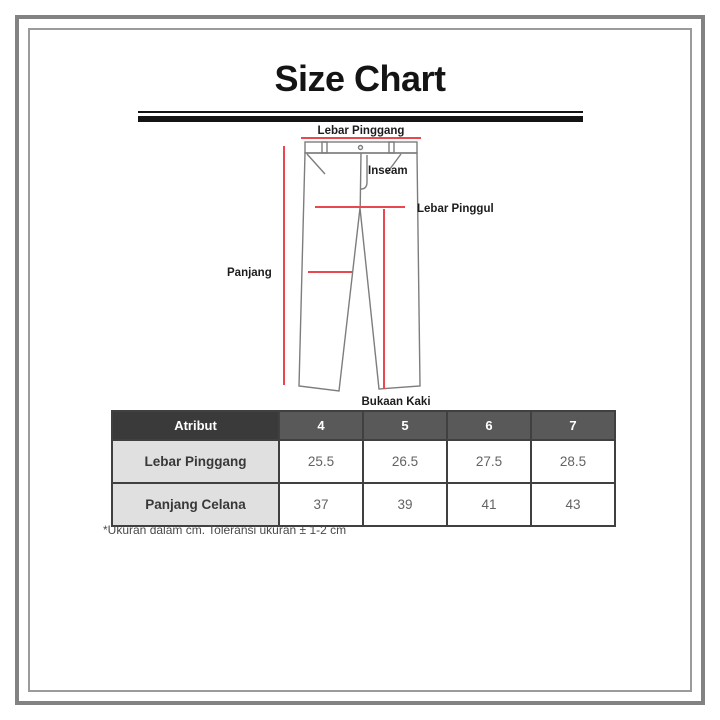 This screenshot has height=720, width=720. What do you see at coordinates (360, 119) in the screenshot?
I see `title-divider-thick-line` at bounding box center [360, 119].